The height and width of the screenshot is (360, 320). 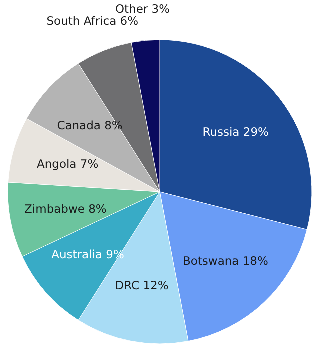 I want to click on slice-label: Other 3%, so click(x=142, y=9).